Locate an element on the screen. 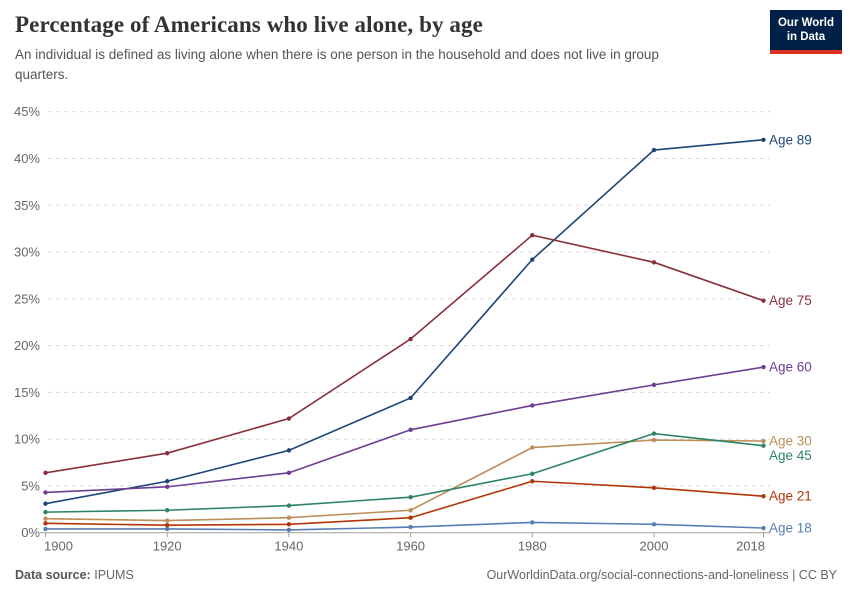  x-tick-label: 1920 is located at coordinates (167, 546).